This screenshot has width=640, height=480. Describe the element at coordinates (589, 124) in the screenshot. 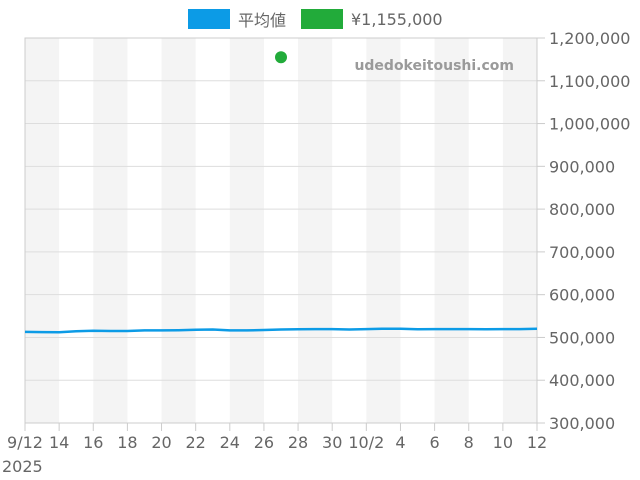

I see `y-tick-label: 1,000,000` at that location.